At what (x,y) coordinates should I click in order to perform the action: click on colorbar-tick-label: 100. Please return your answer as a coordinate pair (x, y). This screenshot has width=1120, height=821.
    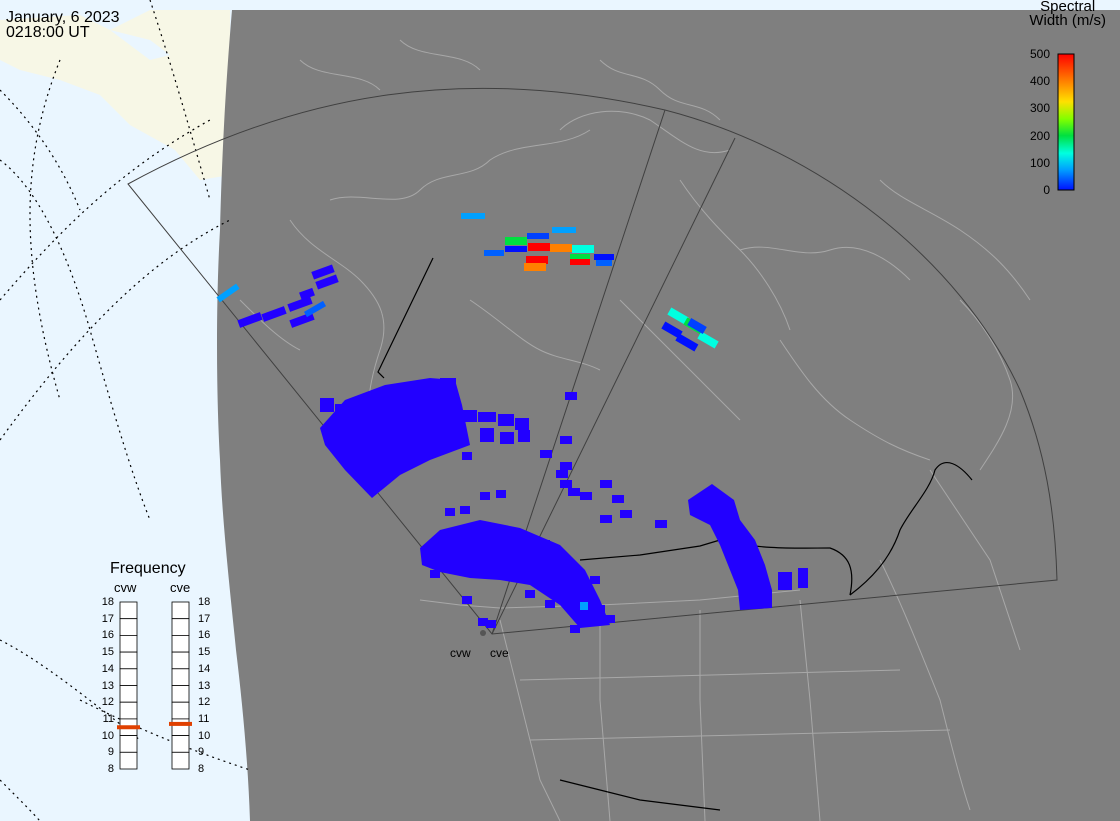
    Looking at the image, I should click on (1039, 162).